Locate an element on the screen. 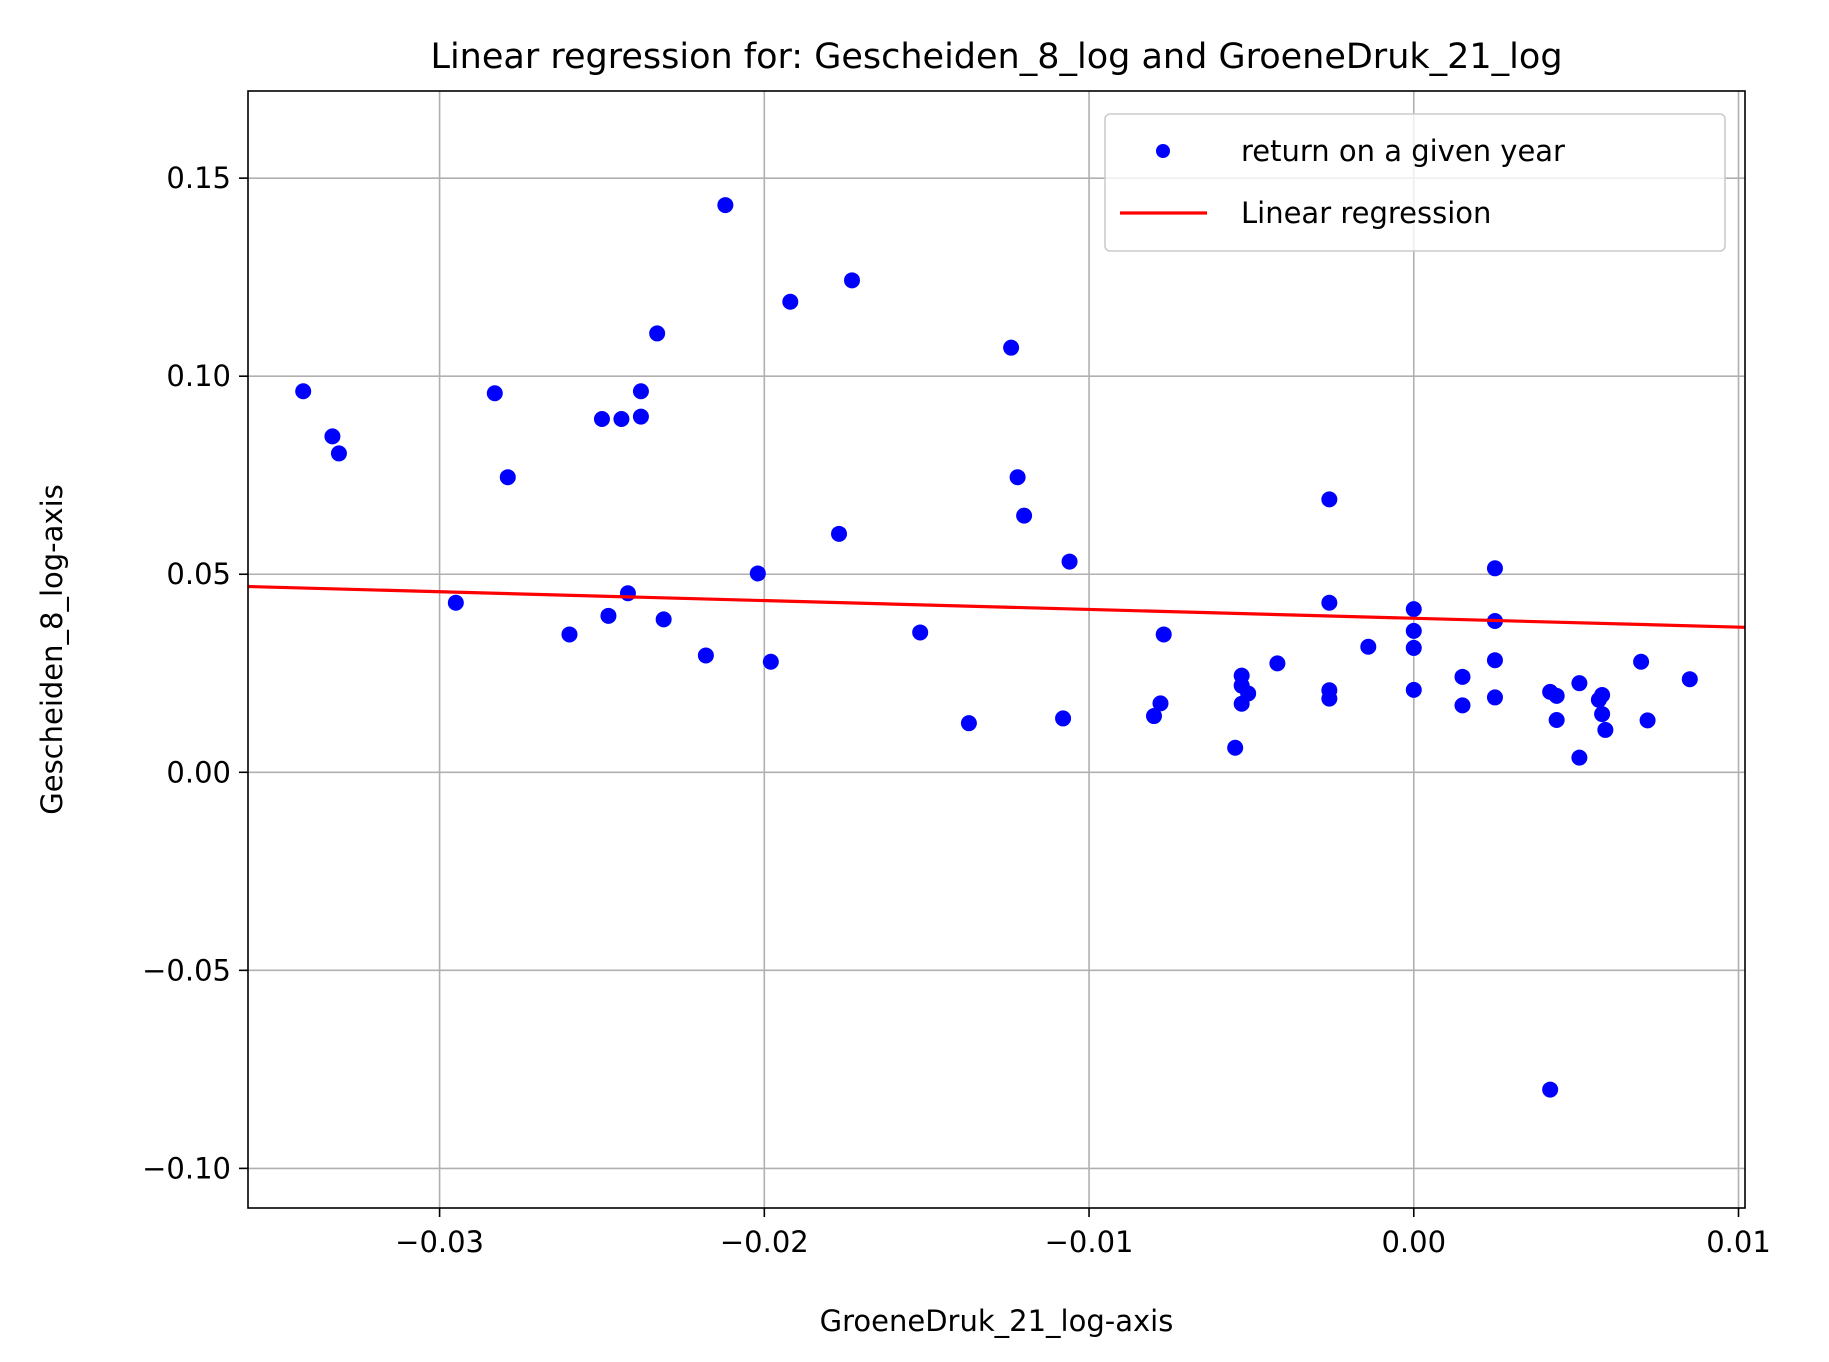 This screenshot has height=1362, width=1829. legend-label-scatter: return on a given year is located at coordinates (1403, 151).